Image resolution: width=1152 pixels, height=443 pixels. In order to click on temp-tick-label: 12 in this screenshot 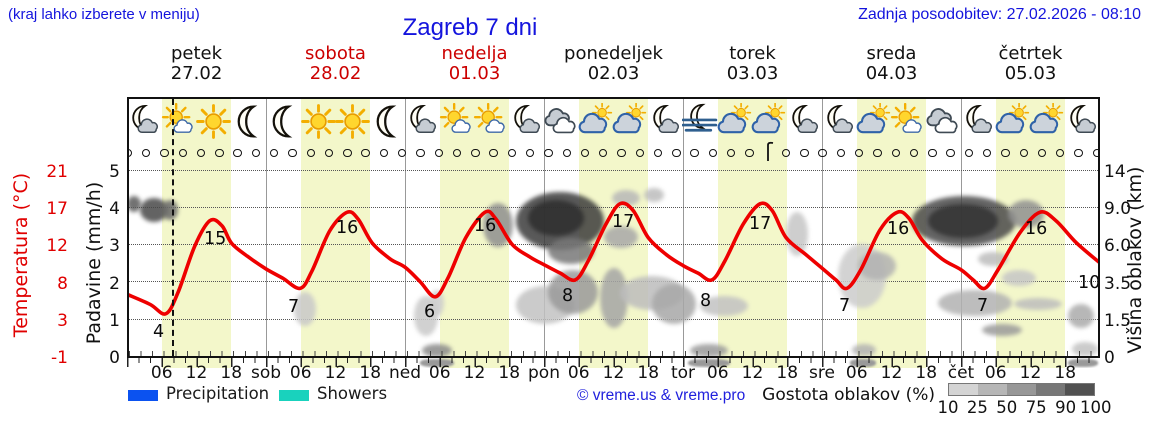, I will do `click(57, 246)`.